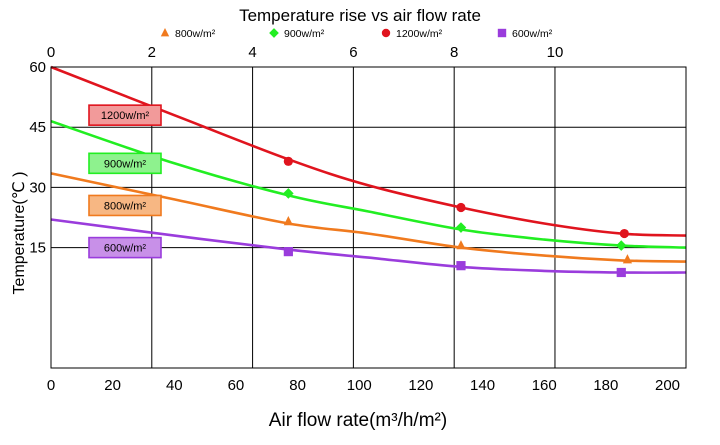 The width and height of the screenshot is (720, 445). Describe the element at coordinates (419, 34) in the screenshot. I see `legend-label: 1200w/m²` at that location.